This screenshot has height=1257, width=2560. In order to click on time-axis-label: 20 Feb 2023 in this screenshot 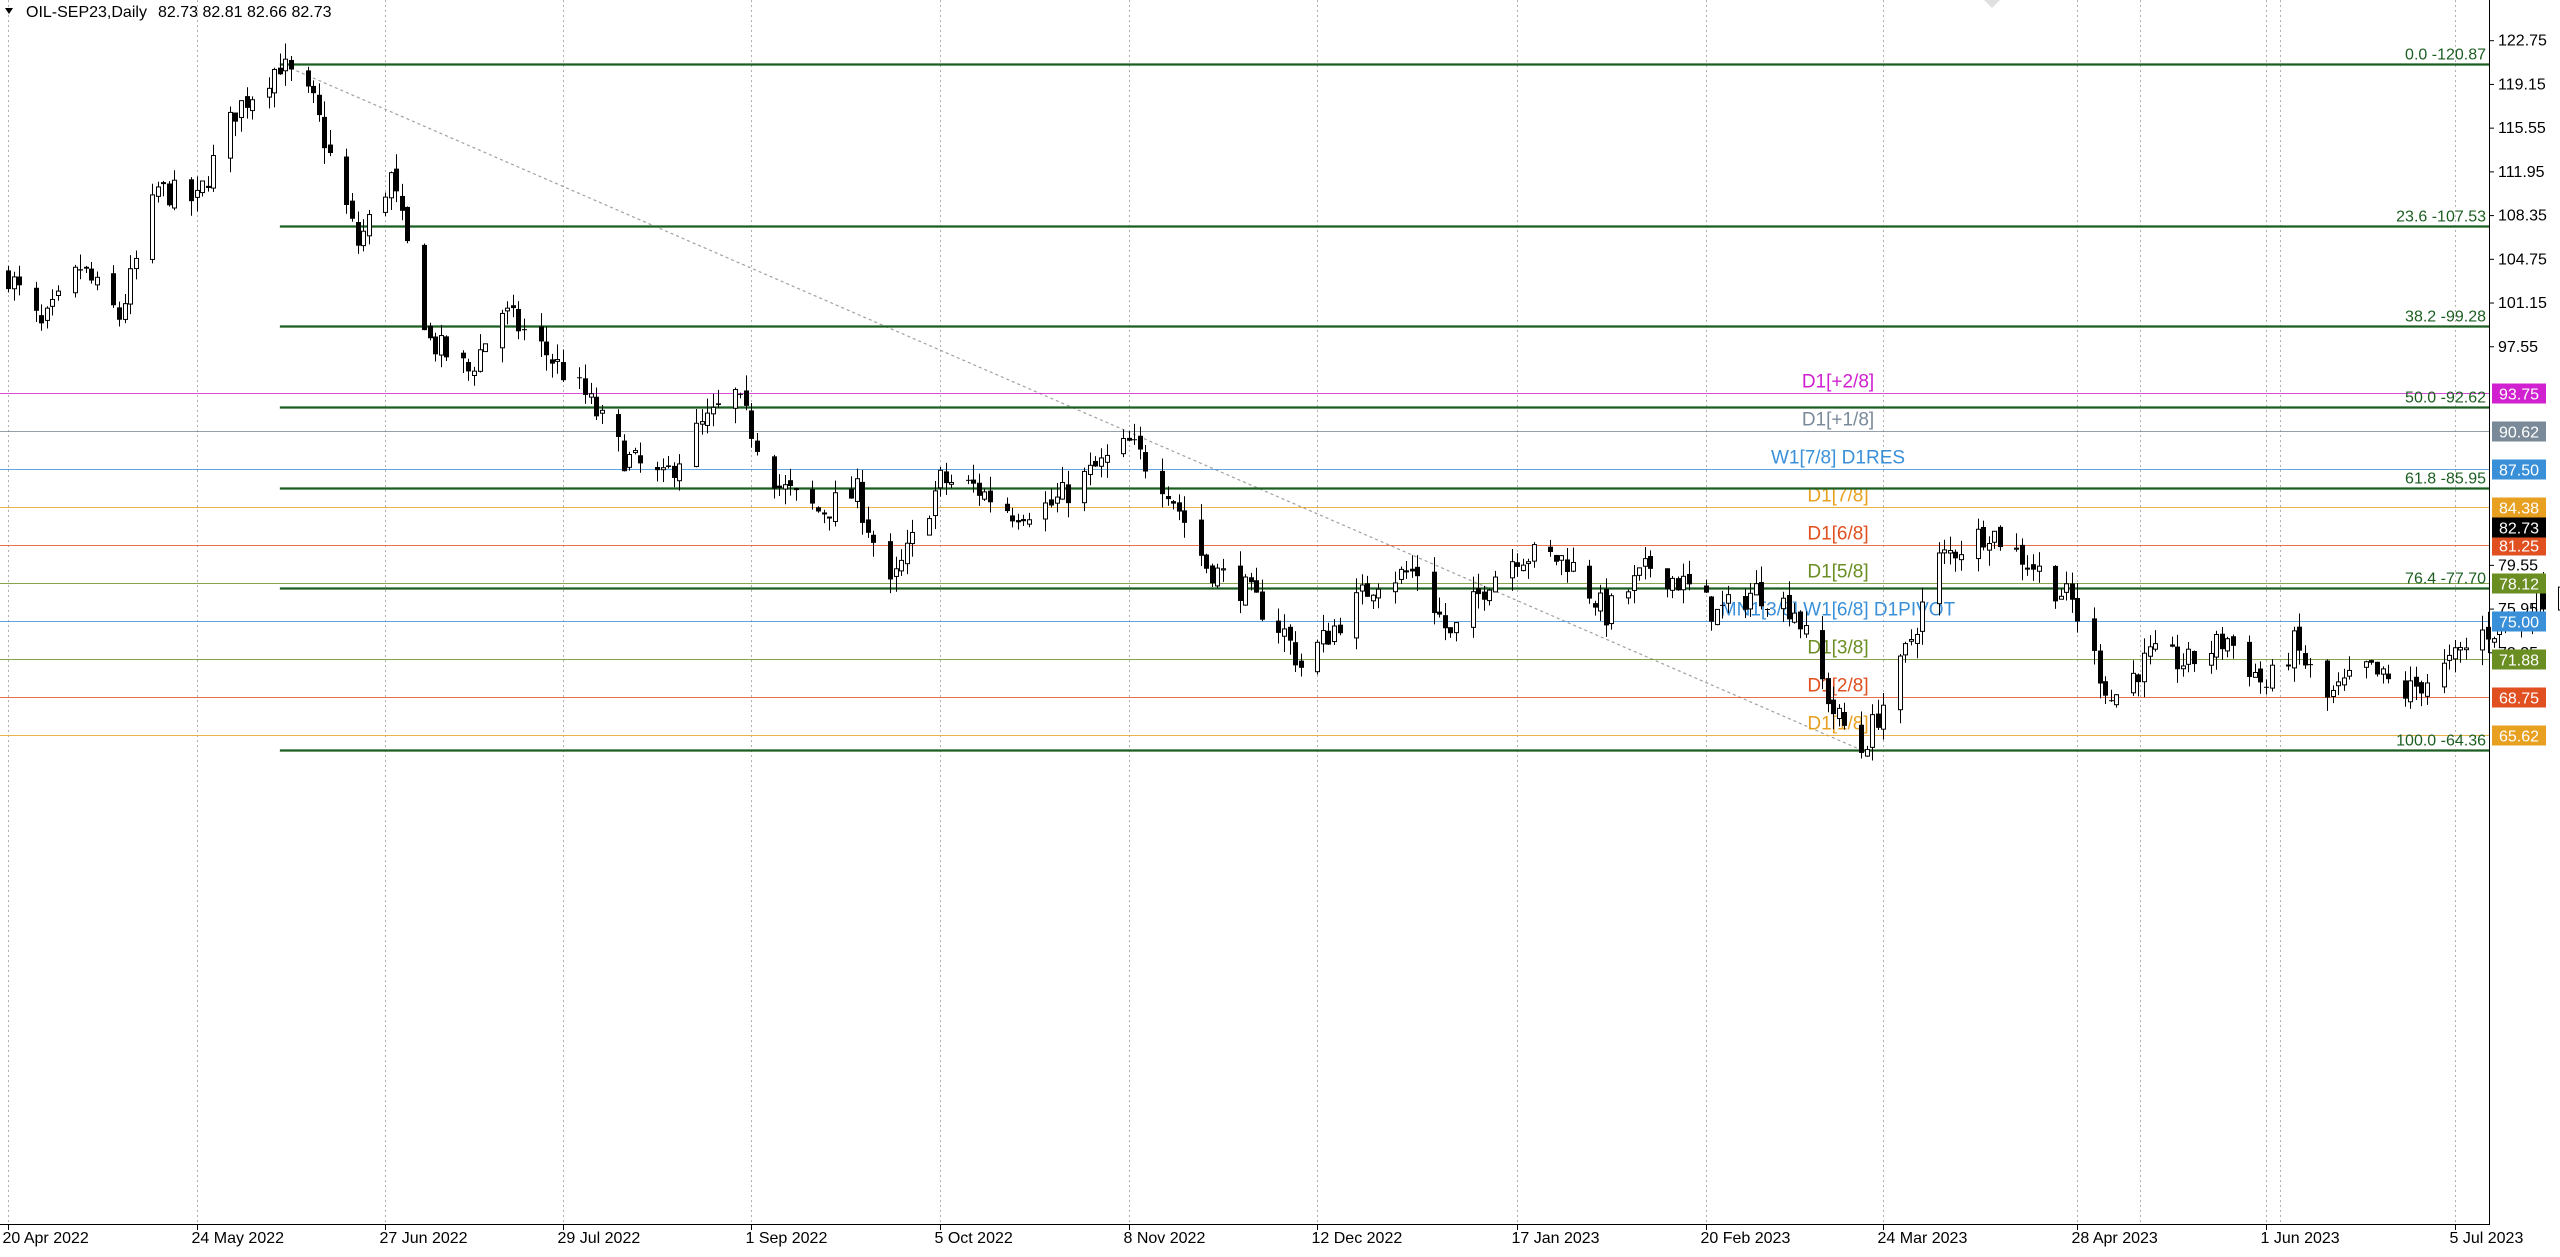, I will do `click(1746, 1238)`.